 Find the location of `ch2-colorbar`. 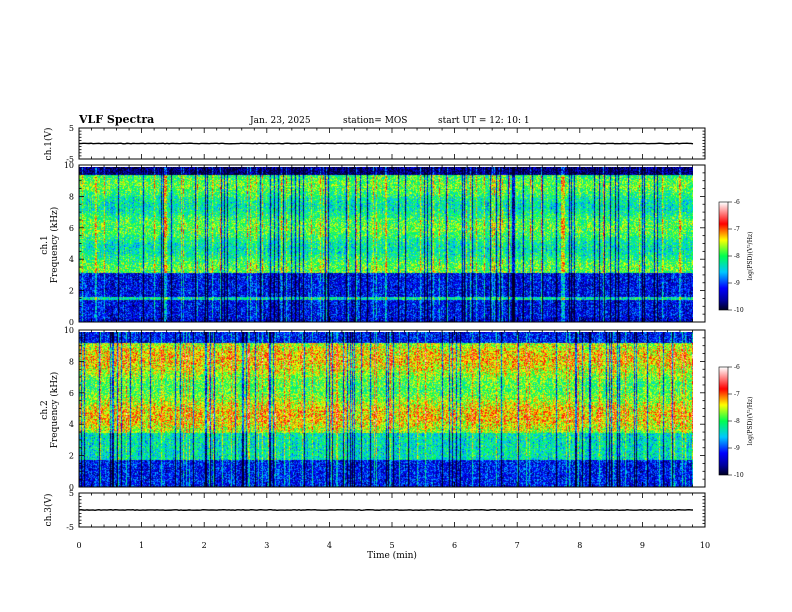

ch2-colorbar is located at coordinates (723, 421).